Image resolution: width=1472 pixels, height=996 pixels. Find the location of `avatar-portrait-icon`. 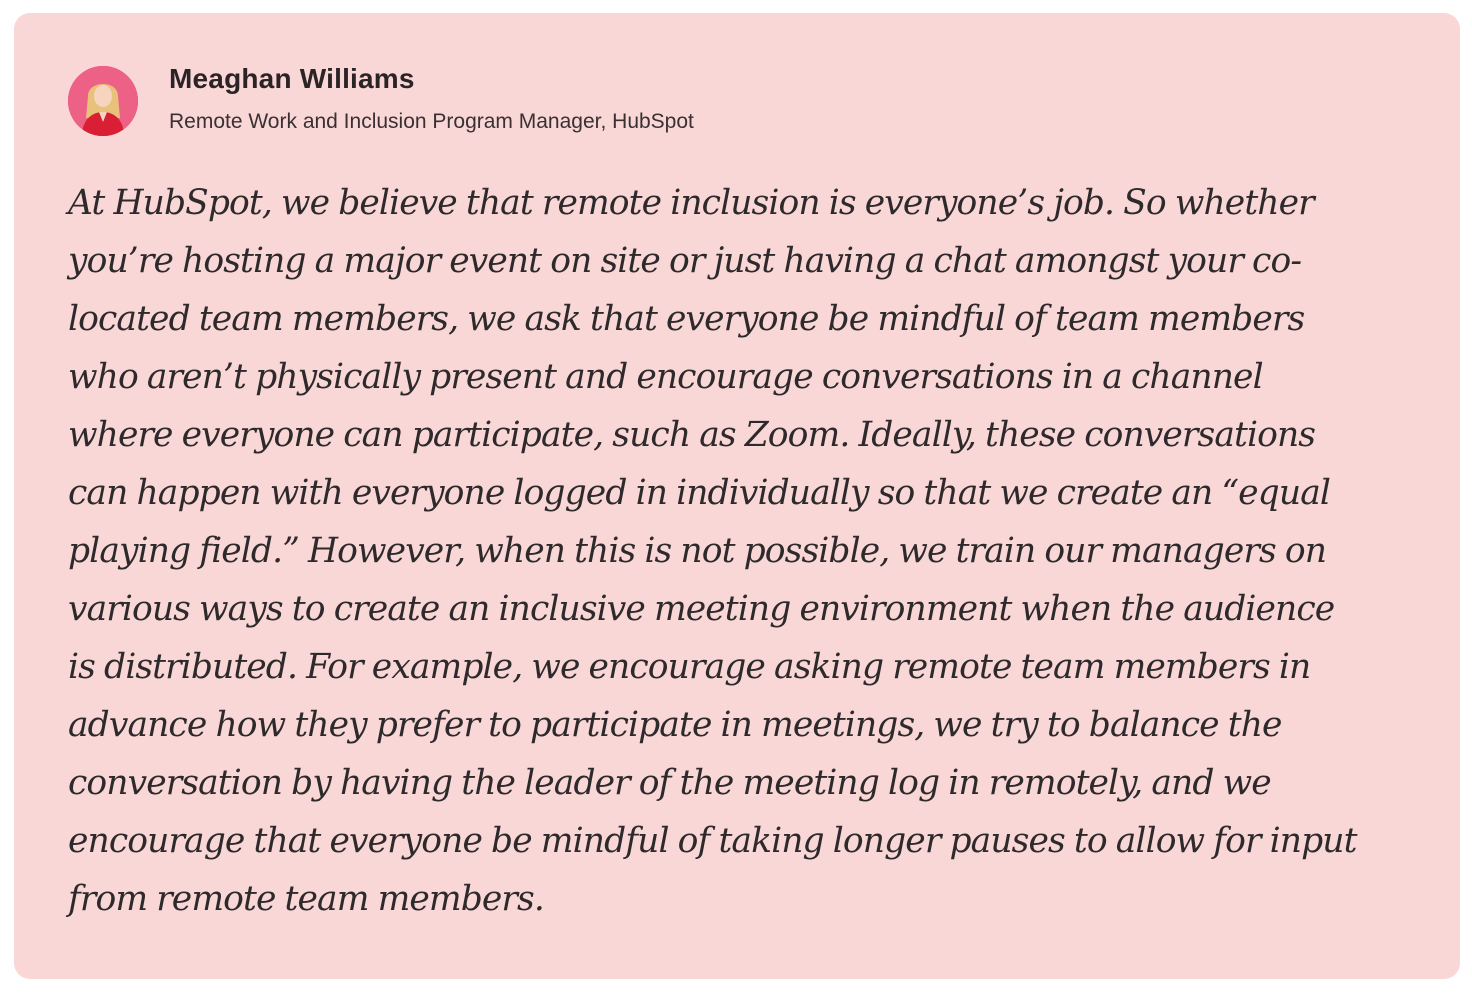

avatar-portrait-icon is located at coordinates (103, 101).